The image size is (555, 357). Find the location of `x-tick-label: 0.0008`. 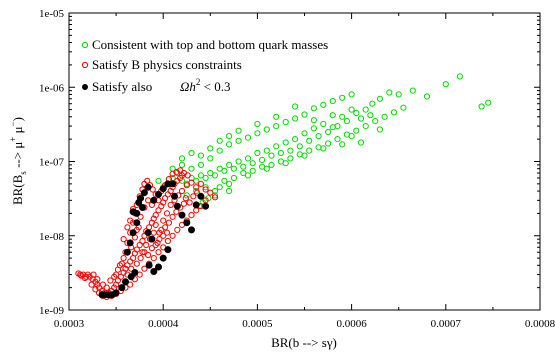

x-tick-label: 0.0008 is located at coordinates (540, 324).